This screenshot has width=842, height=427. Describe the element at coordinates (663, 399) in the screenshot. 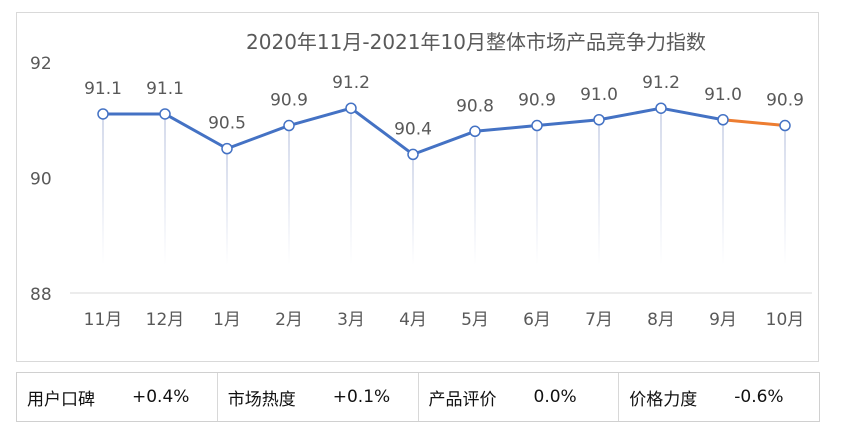

I see `metric-label: 价格力度` at that location.